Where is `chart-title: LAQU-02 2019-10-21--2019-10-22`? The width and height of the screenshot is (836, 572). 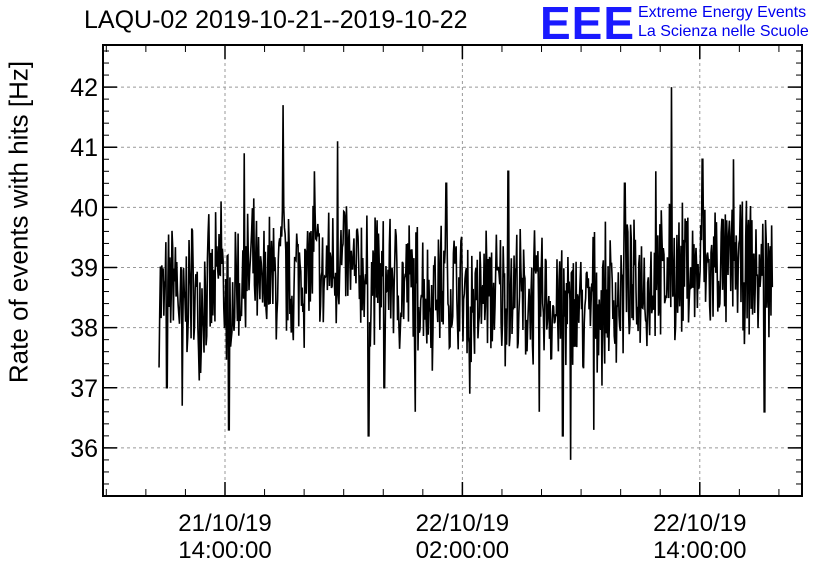 chart-title: LAQU-02 2019-10-21--2019-10-22 is located at coordinates (276, 20).